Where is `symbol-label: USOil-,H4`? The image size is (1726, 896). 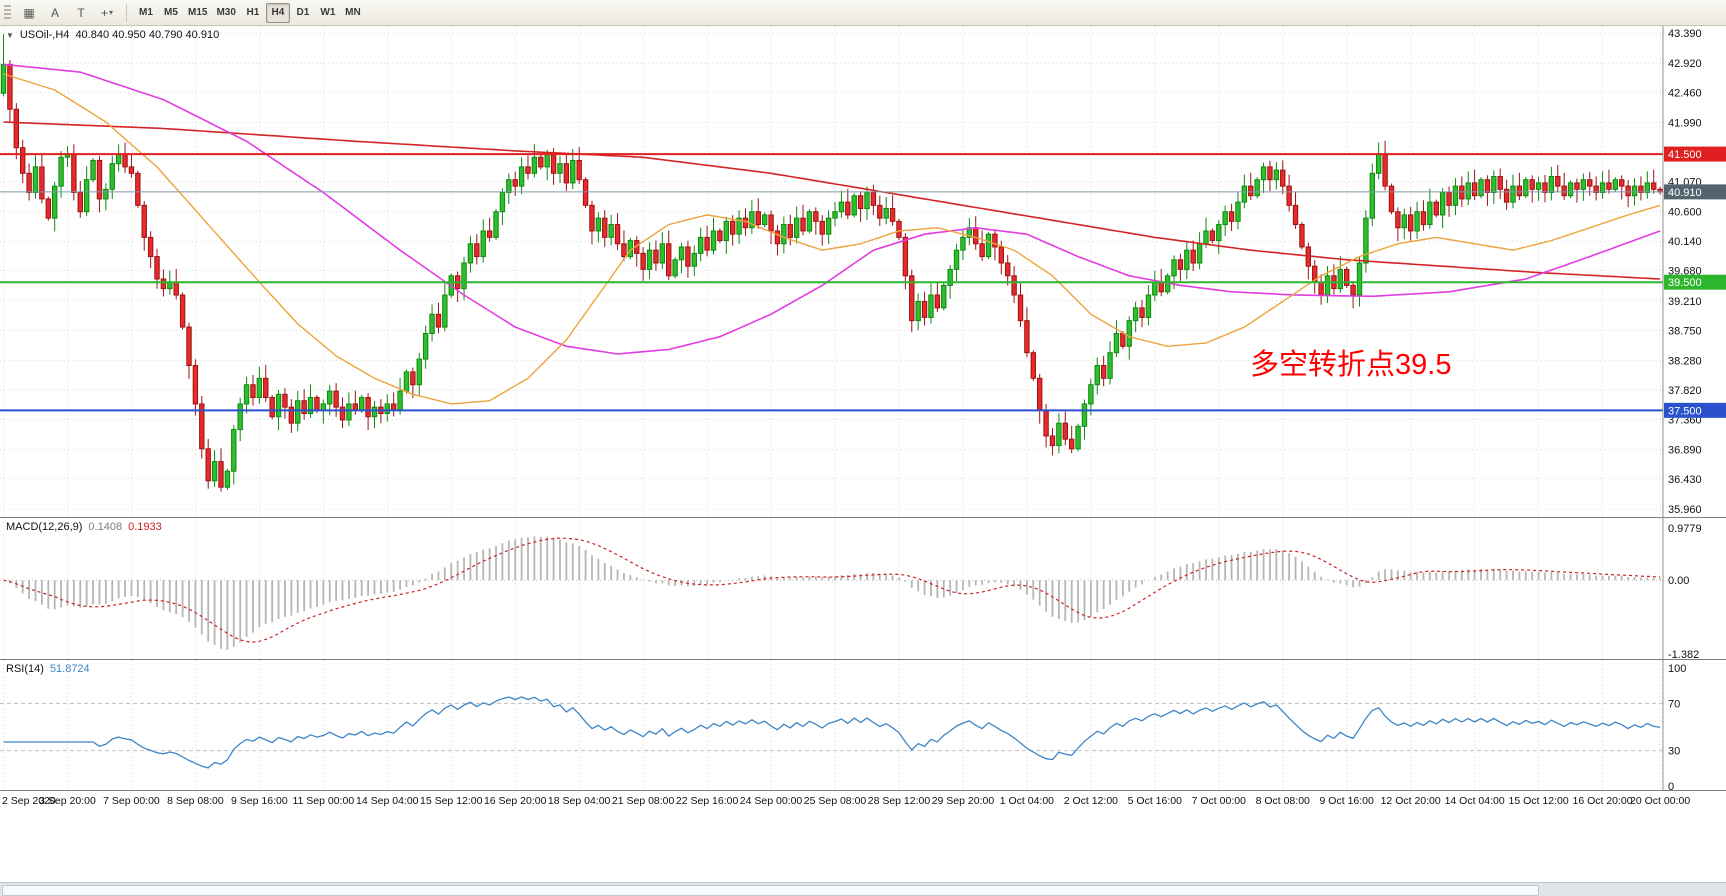 symbol-label: USOil-,H4 is located at coordinates (44, 35).